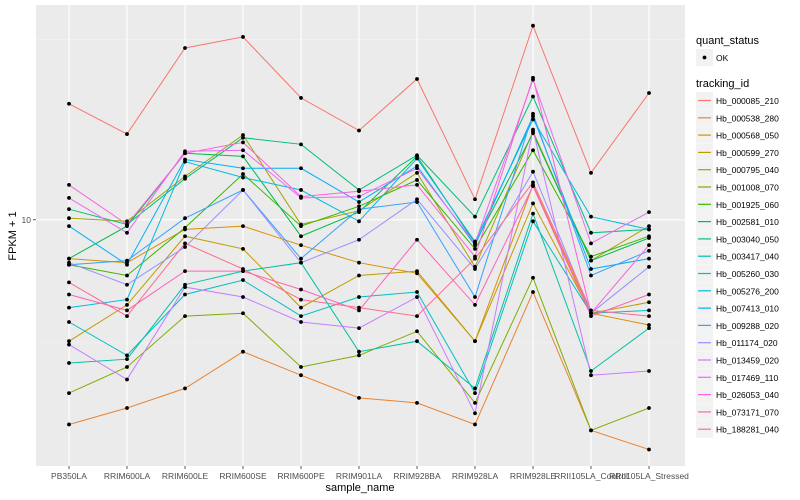  Describe the element at coordinates (747, 118) in the screenshot. I see `legend-label-Hb_000538_280: Hb_000538_280` at that location.